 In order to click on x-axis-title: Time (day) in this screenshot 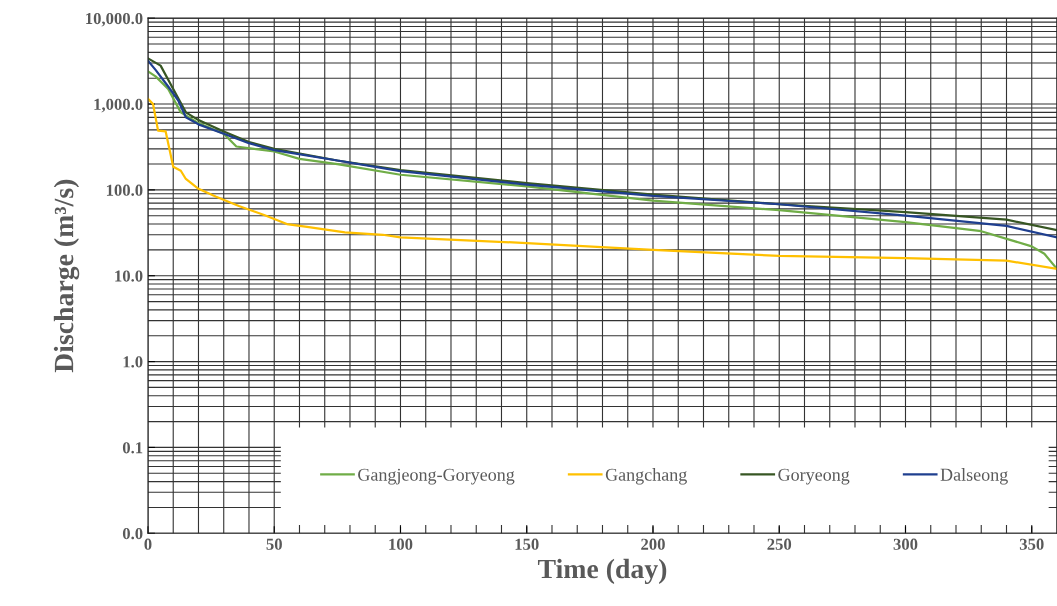, I will do `click(602, 571)`.